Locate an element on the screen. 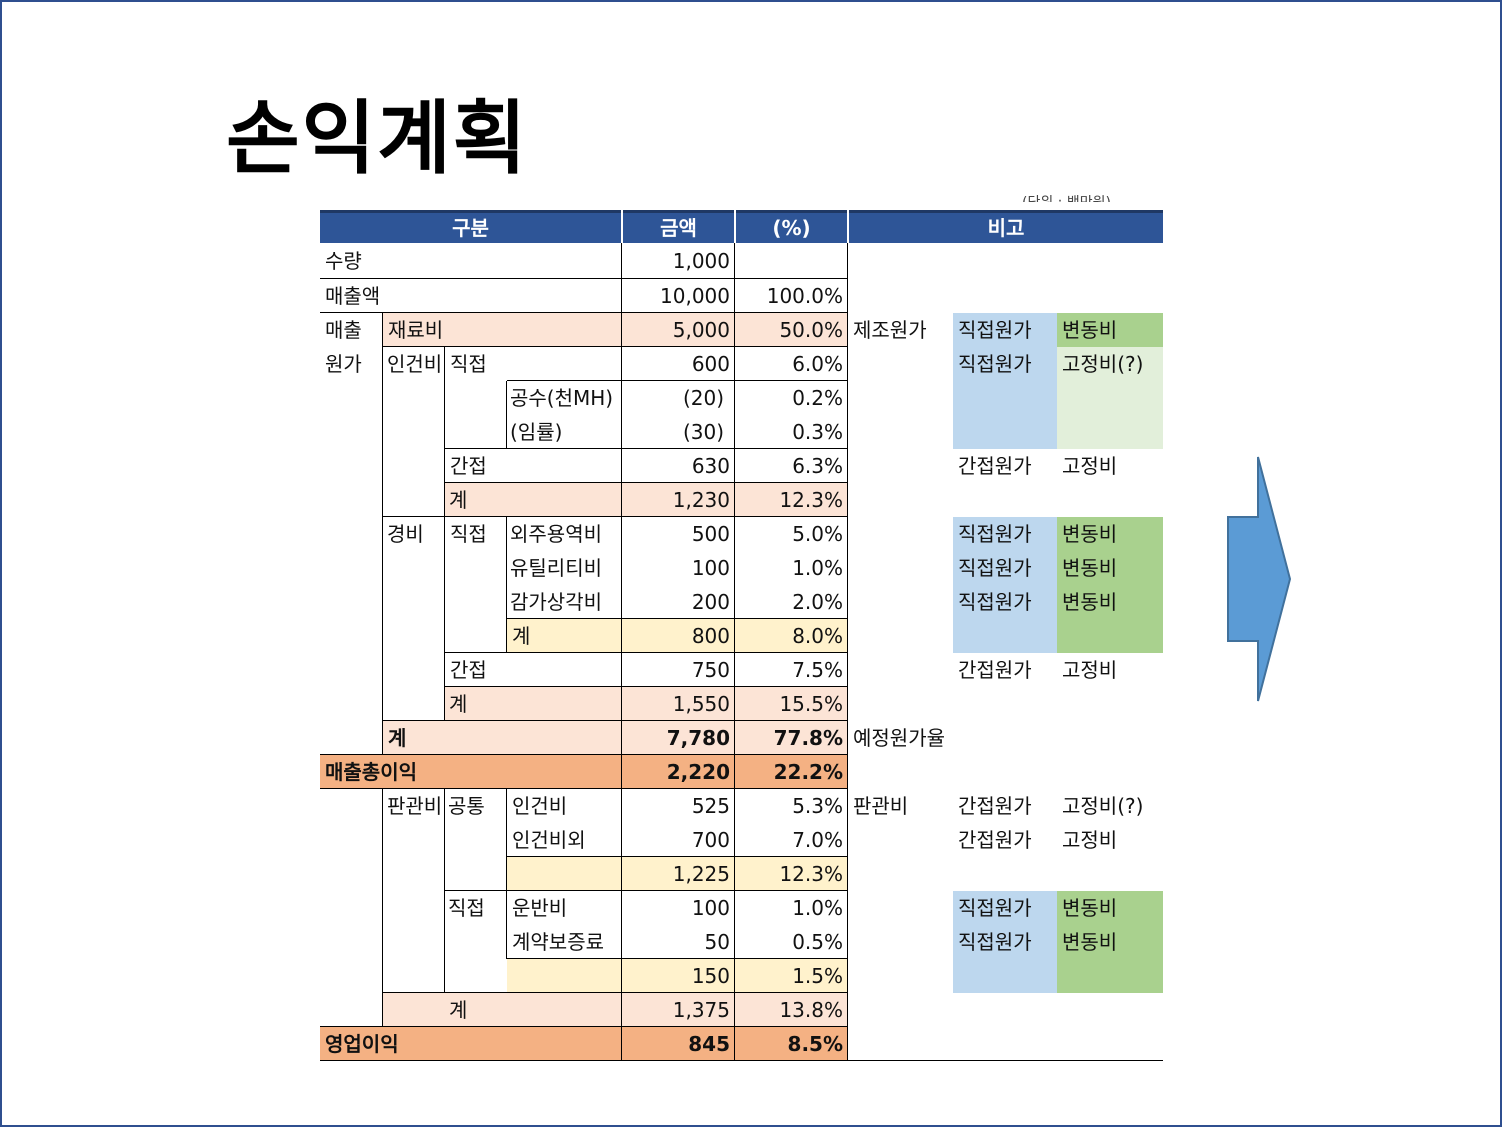 Image resolution: width=1502 pixels, height=1127 pixels. labor-direct-amount: 600 is located at coordinates (710, 364).